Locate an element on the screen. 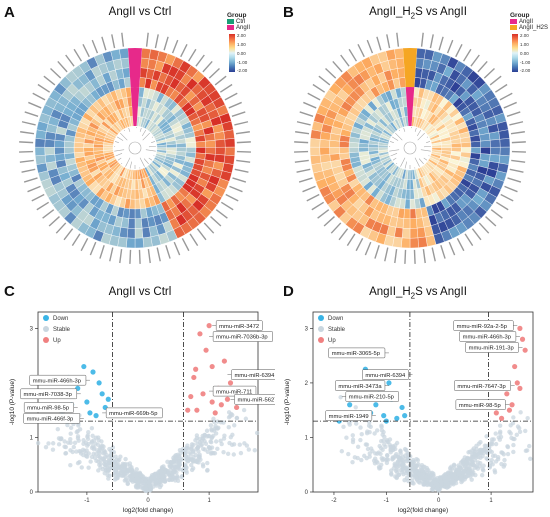 The width and height of the screenshot is (550, 517). dendrogram-root is located at coordinates (410, 148).